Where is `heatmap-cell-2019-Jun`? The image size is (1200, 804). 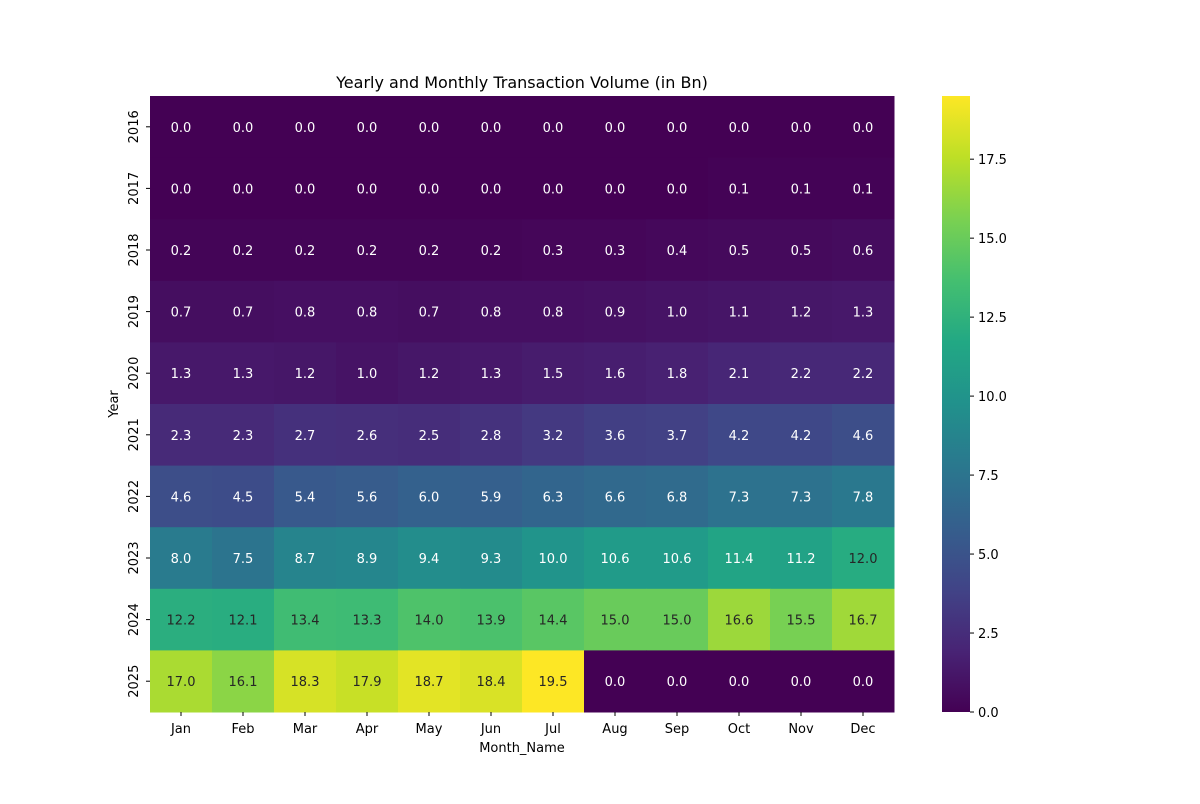
heatmap-cell-2019-Jun is located at coordinates (491, 311).